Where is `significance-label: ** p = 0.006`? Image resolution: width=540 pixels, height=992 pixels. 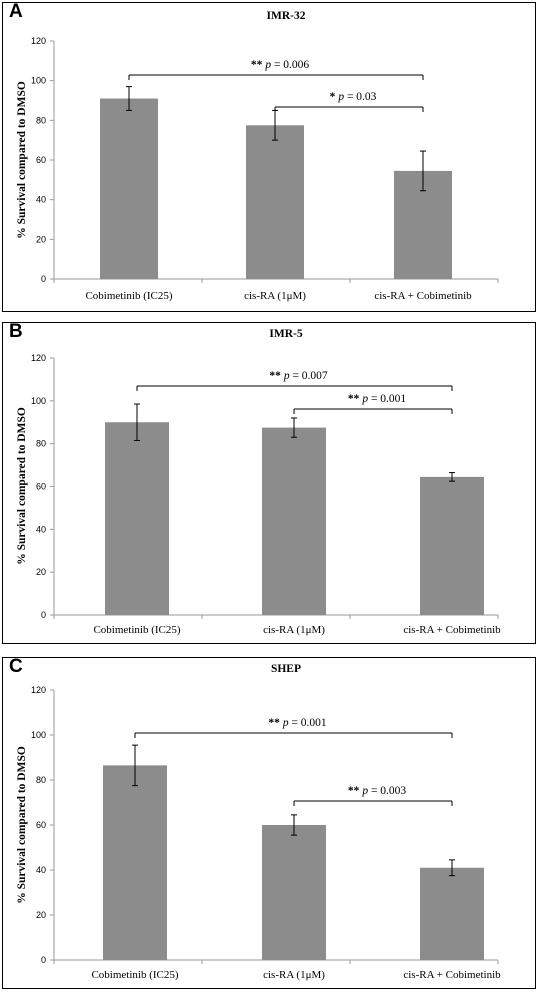 significance-label: ** p = 0.006 is located at coordinates (280, 65).